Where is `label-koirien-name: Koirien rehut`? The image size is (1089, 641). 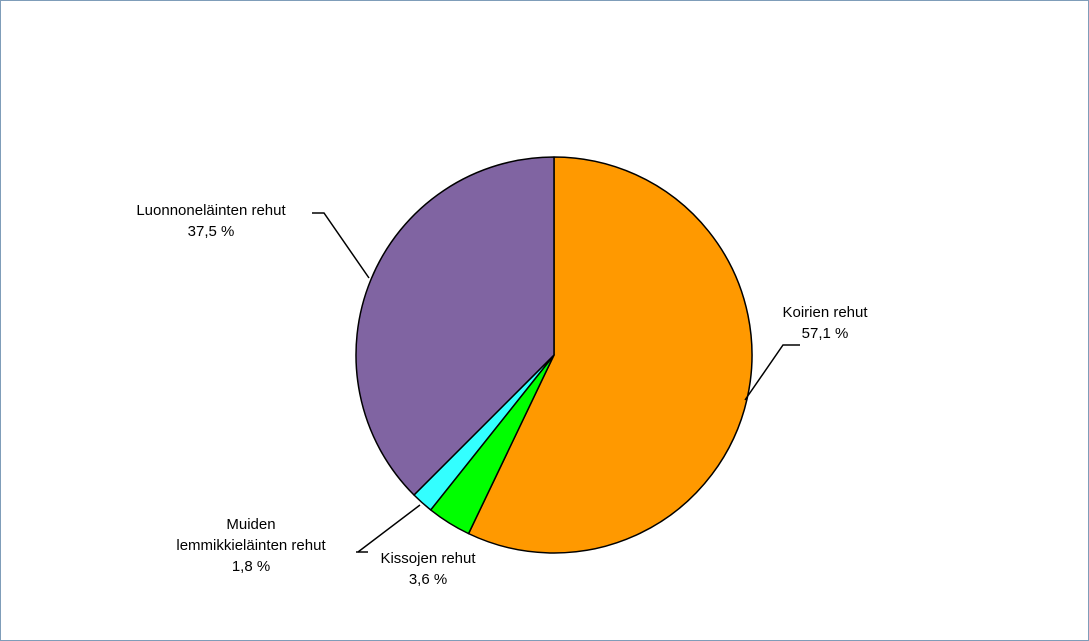 label-koirien-name: Koirien rehut is located at coordinates (825, 312).